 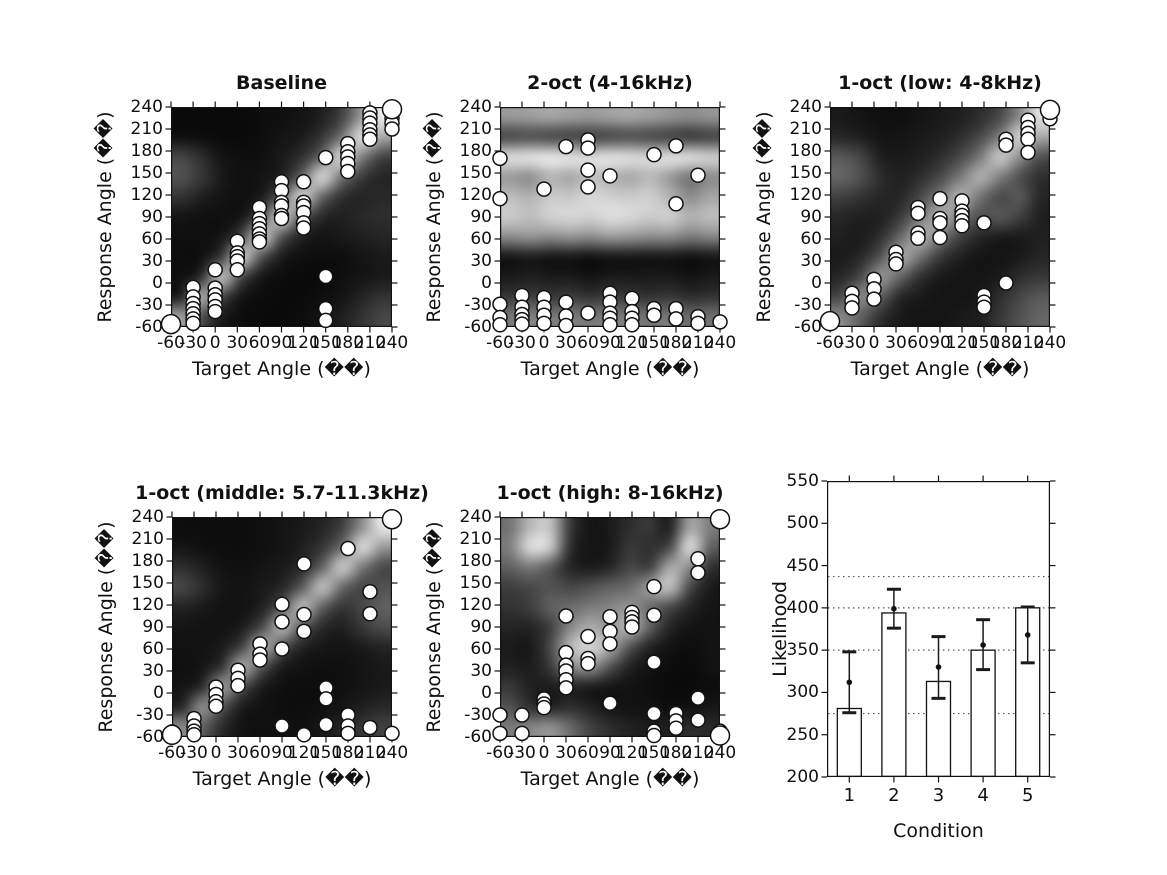 I want to click on y-tick-label: 500, so click(x=802, y=523).